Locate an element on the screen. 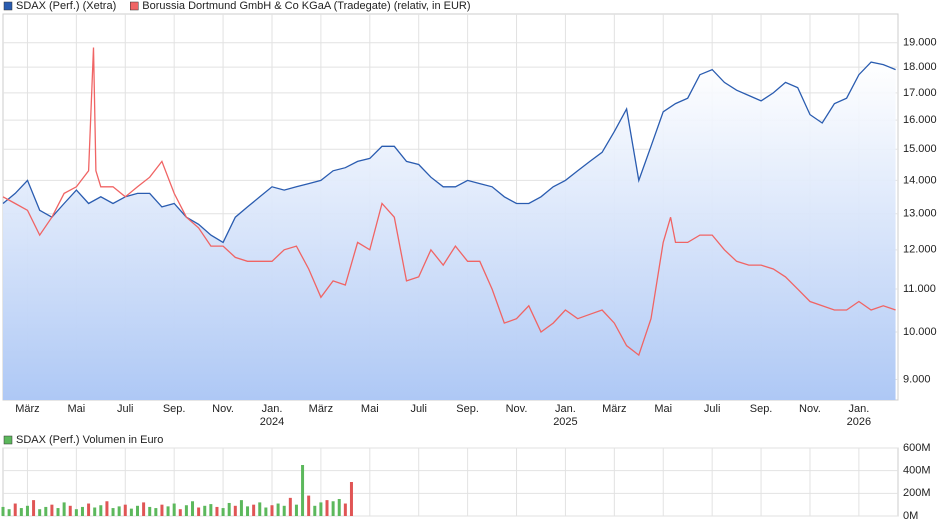 The width and height of the screenshot is (940, 526). y-tick-label: 600M is located at coordinates (917, 448).